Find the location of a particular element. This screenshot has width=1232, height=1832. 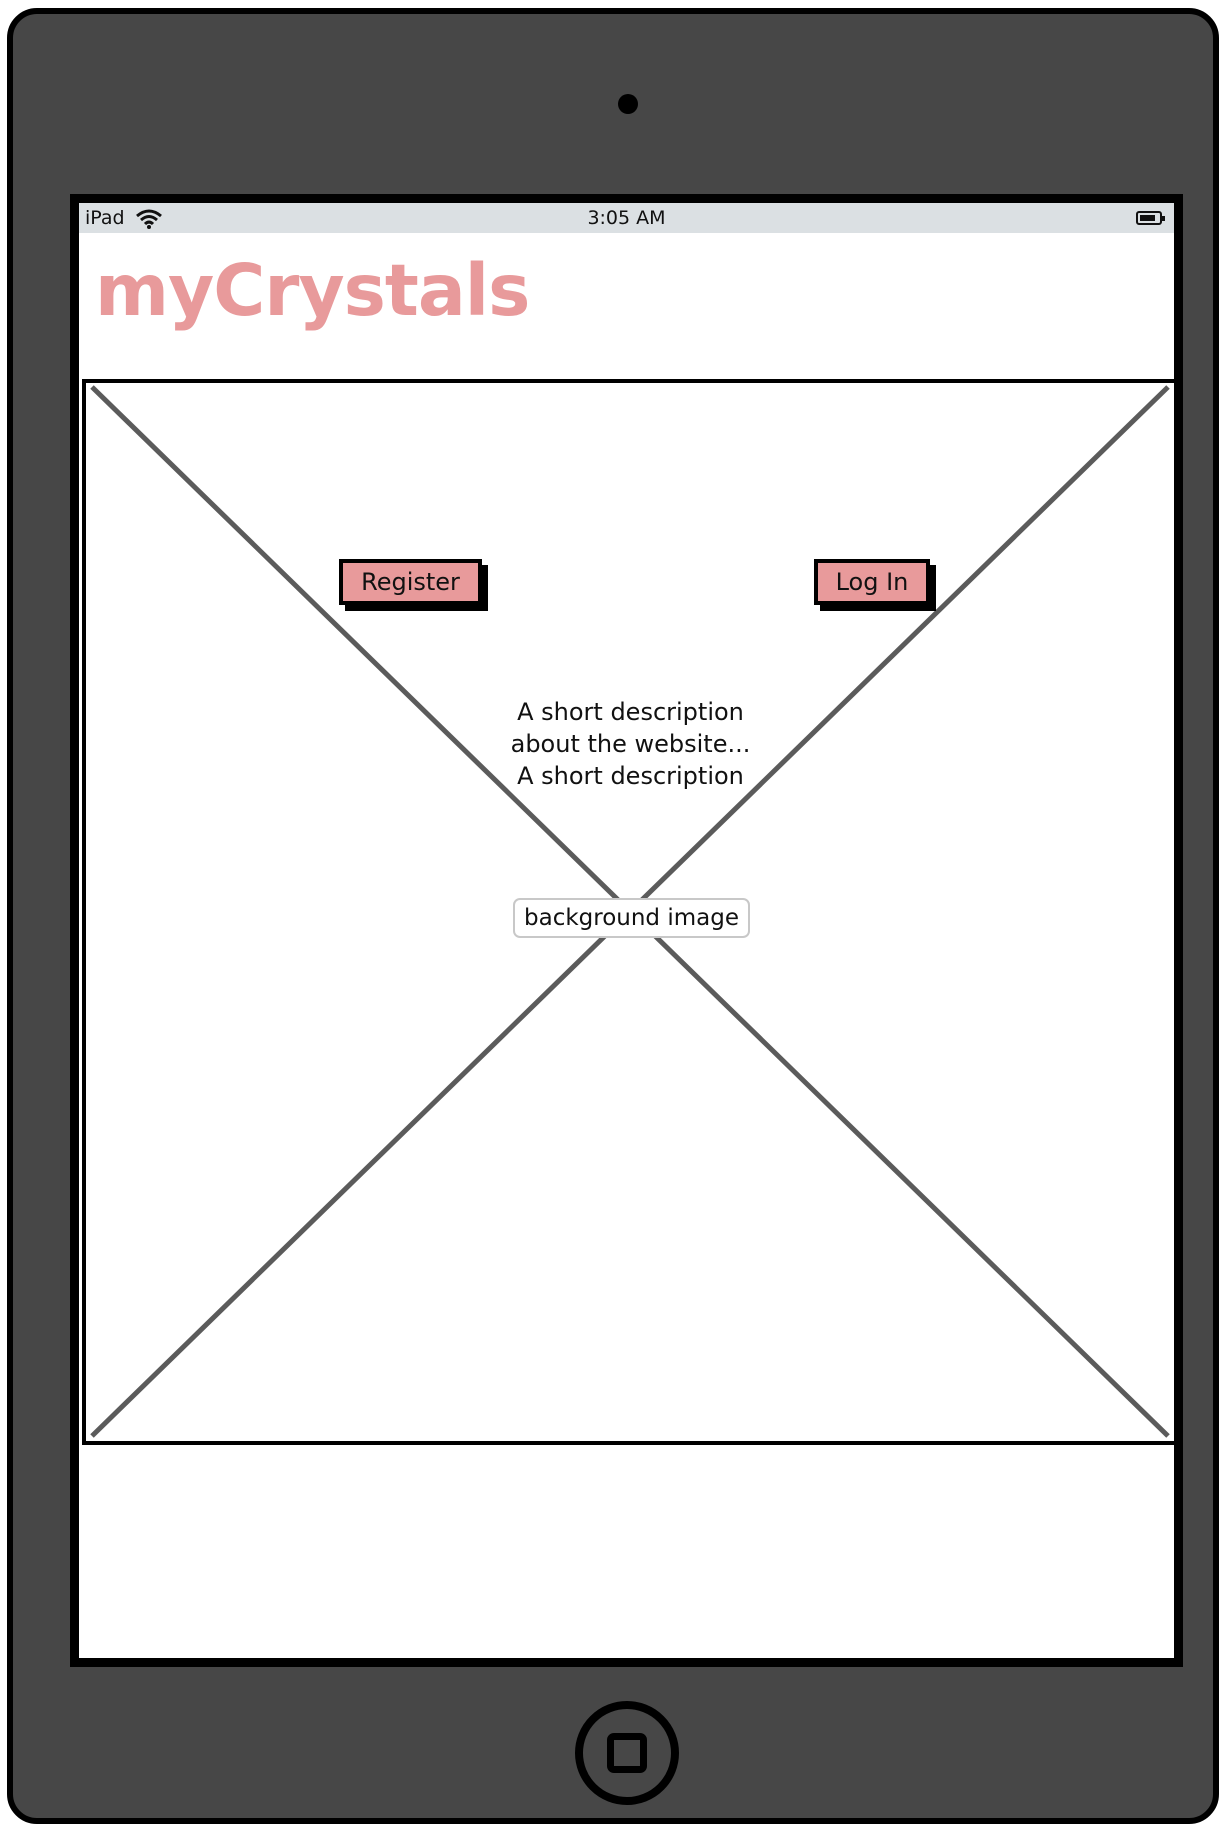

battery-icon is located at coordinates (1150, 218).